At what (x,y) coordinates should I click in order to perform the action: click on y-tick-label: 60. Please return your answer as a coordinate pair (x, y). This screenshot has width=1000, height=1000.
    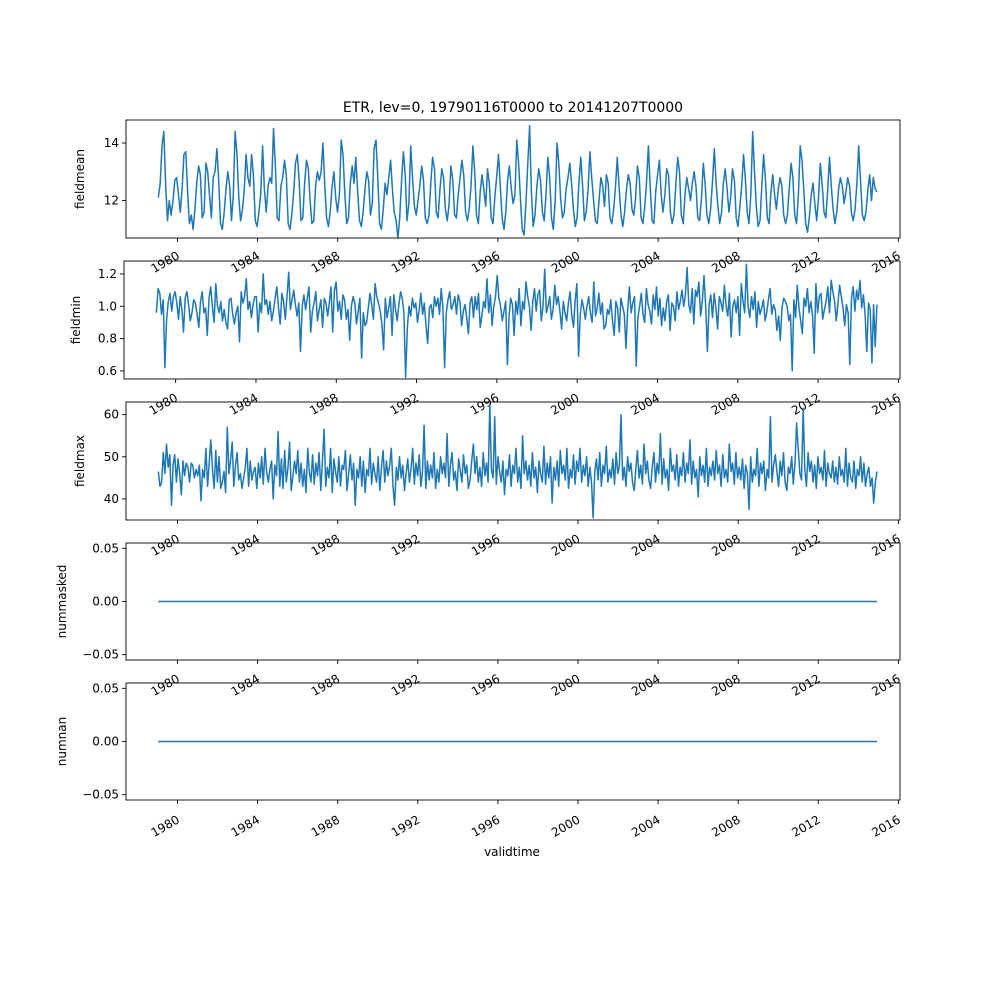
    Looking at the image, I should click on (111, 415).